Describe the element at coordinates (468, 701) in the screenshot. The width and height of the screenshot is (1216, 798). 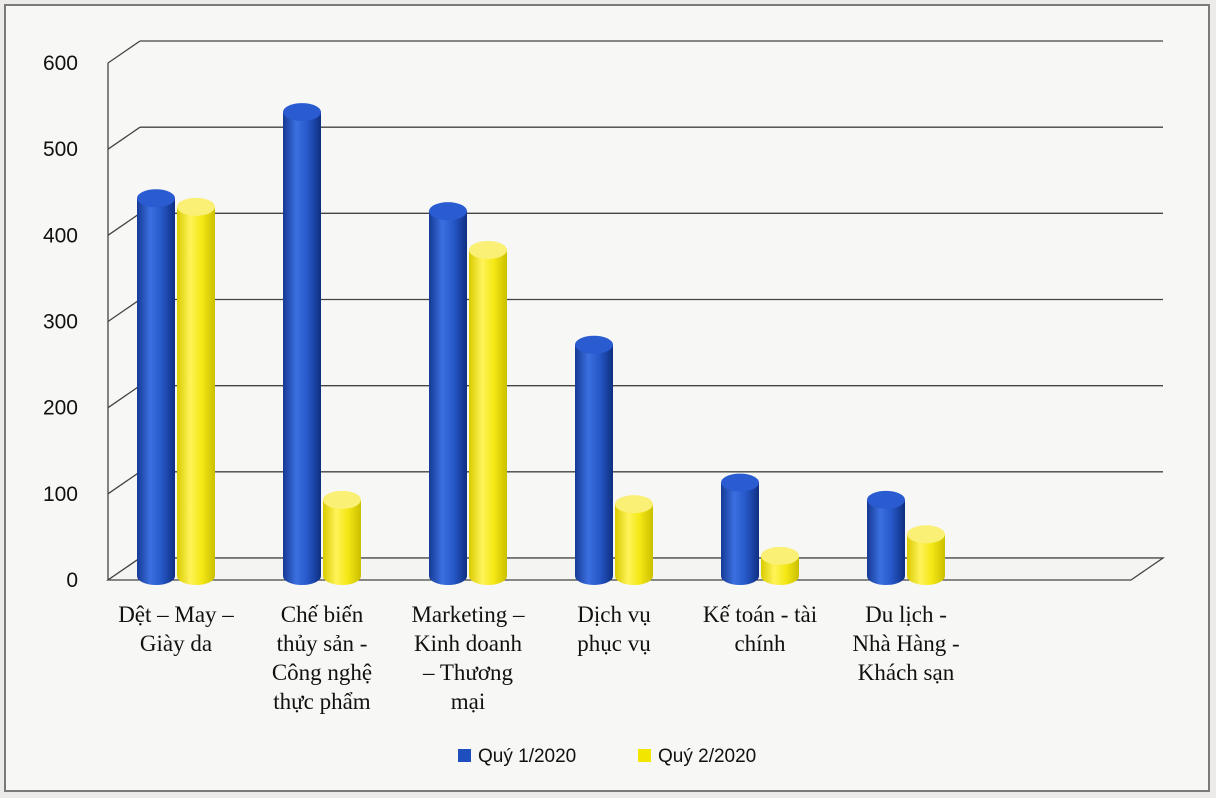
I see `x-category-label-line: mại` at that location.